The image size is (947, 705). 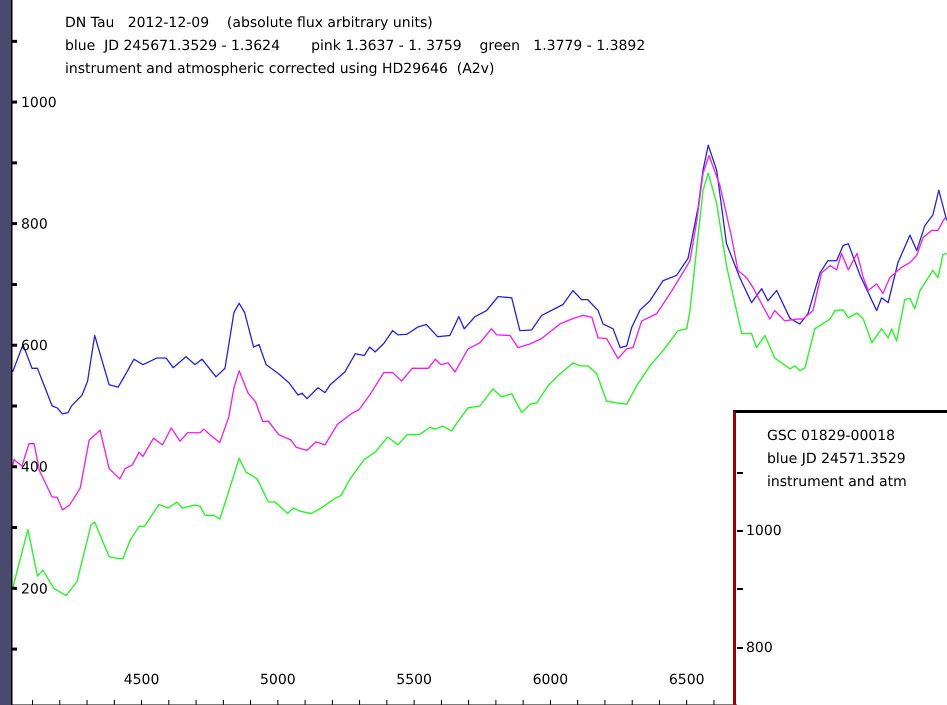 What do you see at coordinates (414, 680) in the screenshot?
I see `x-tick-label: 5500` at bounding box center [414, 680].